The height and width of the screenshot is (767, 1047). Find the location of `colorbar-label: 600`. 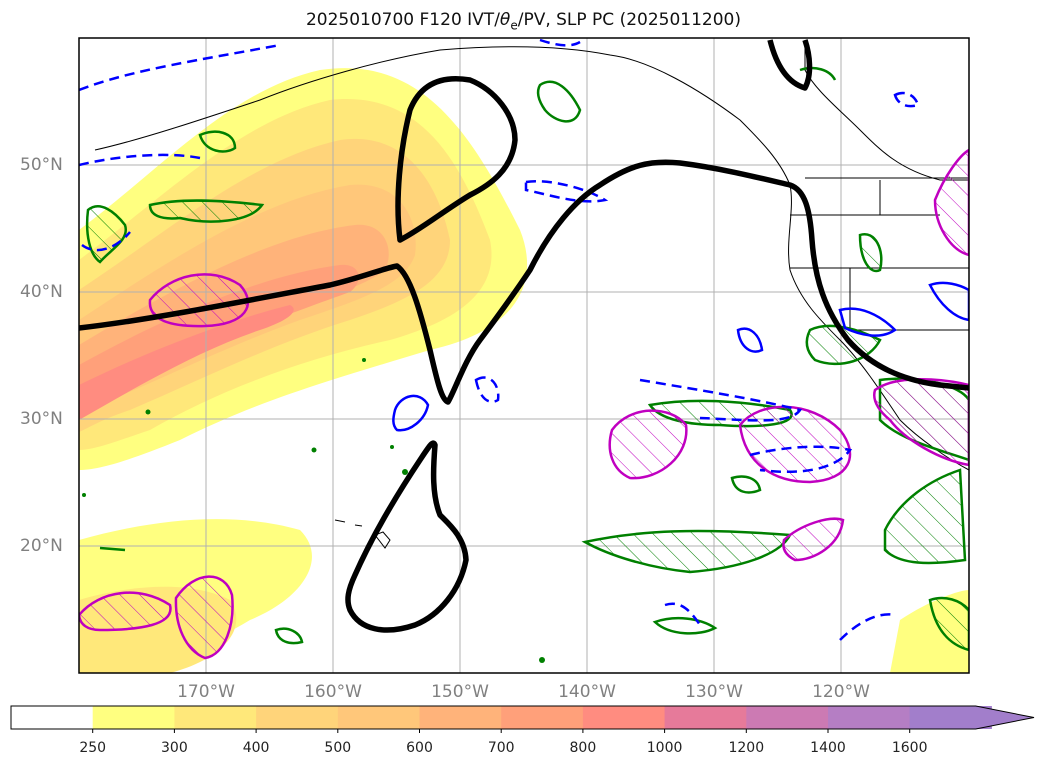

colorbar-label: 600 is located at coordinates (419, 748).